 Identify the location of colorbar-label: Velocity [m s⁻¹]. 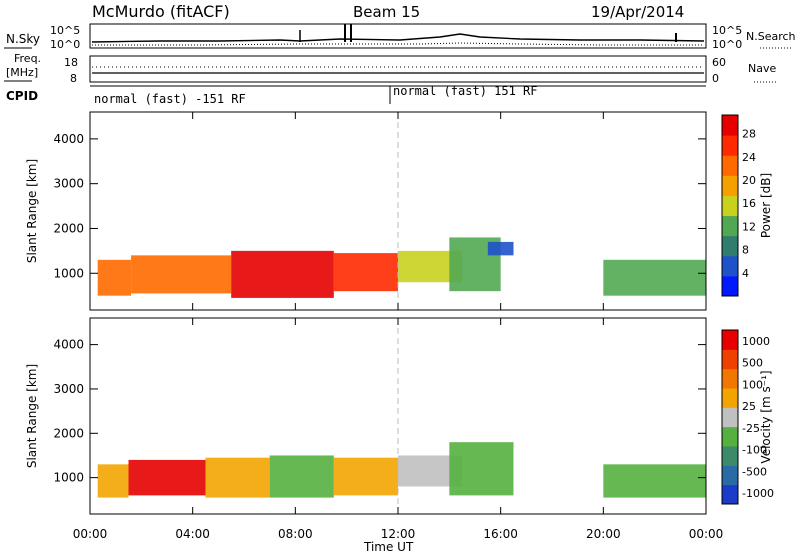
(766, 416).